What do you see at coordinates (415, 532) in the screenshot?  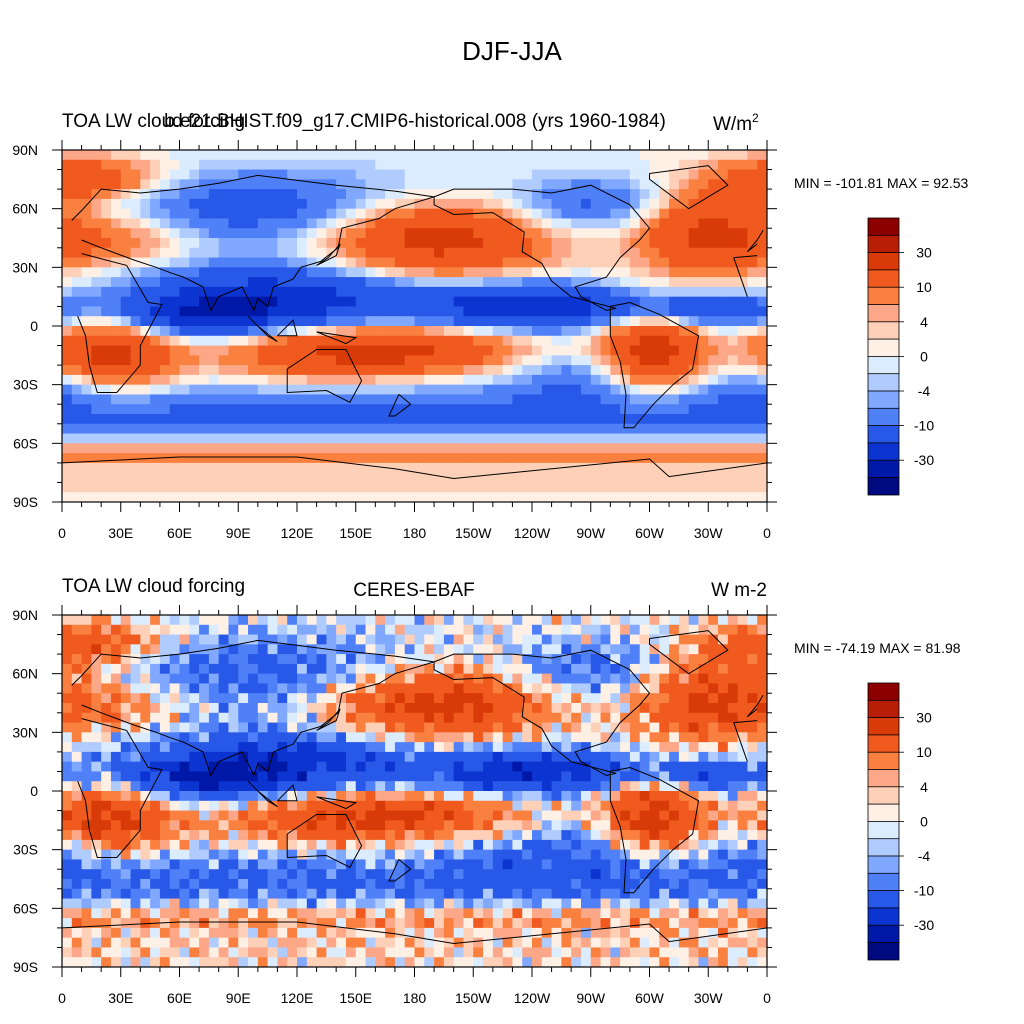 I see `x-tick-label: 180` at bounding box center [415, 532].